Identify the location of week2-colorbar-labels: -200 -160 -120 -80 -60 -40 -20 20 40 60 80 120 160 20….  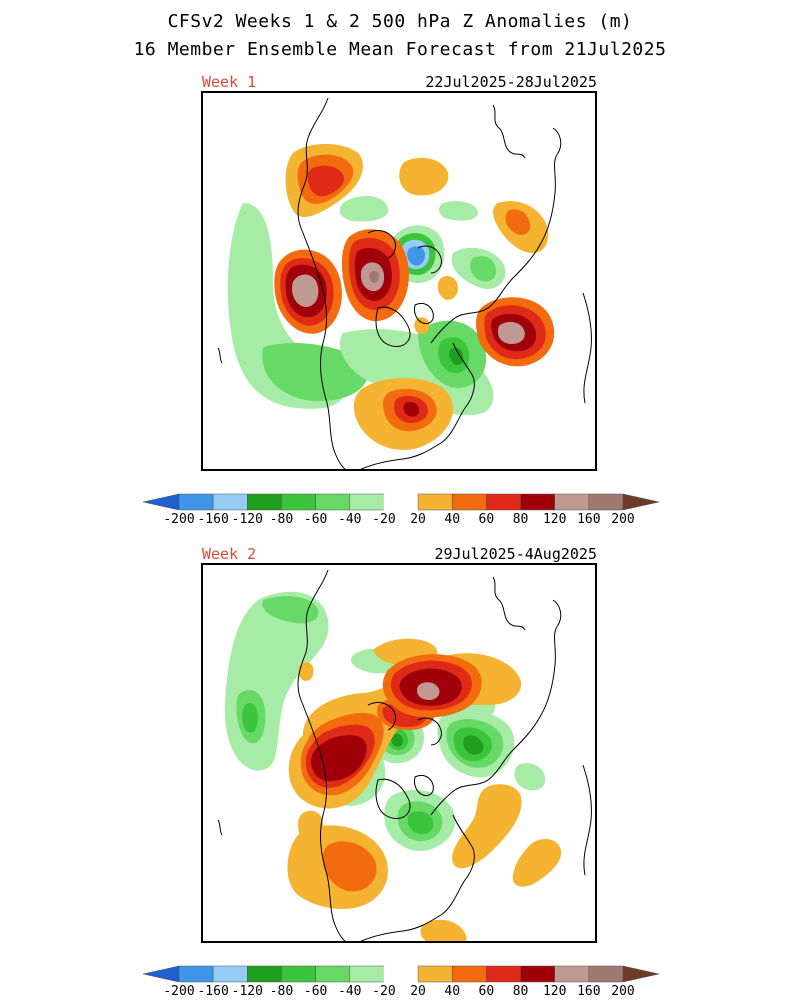
(401, 992).